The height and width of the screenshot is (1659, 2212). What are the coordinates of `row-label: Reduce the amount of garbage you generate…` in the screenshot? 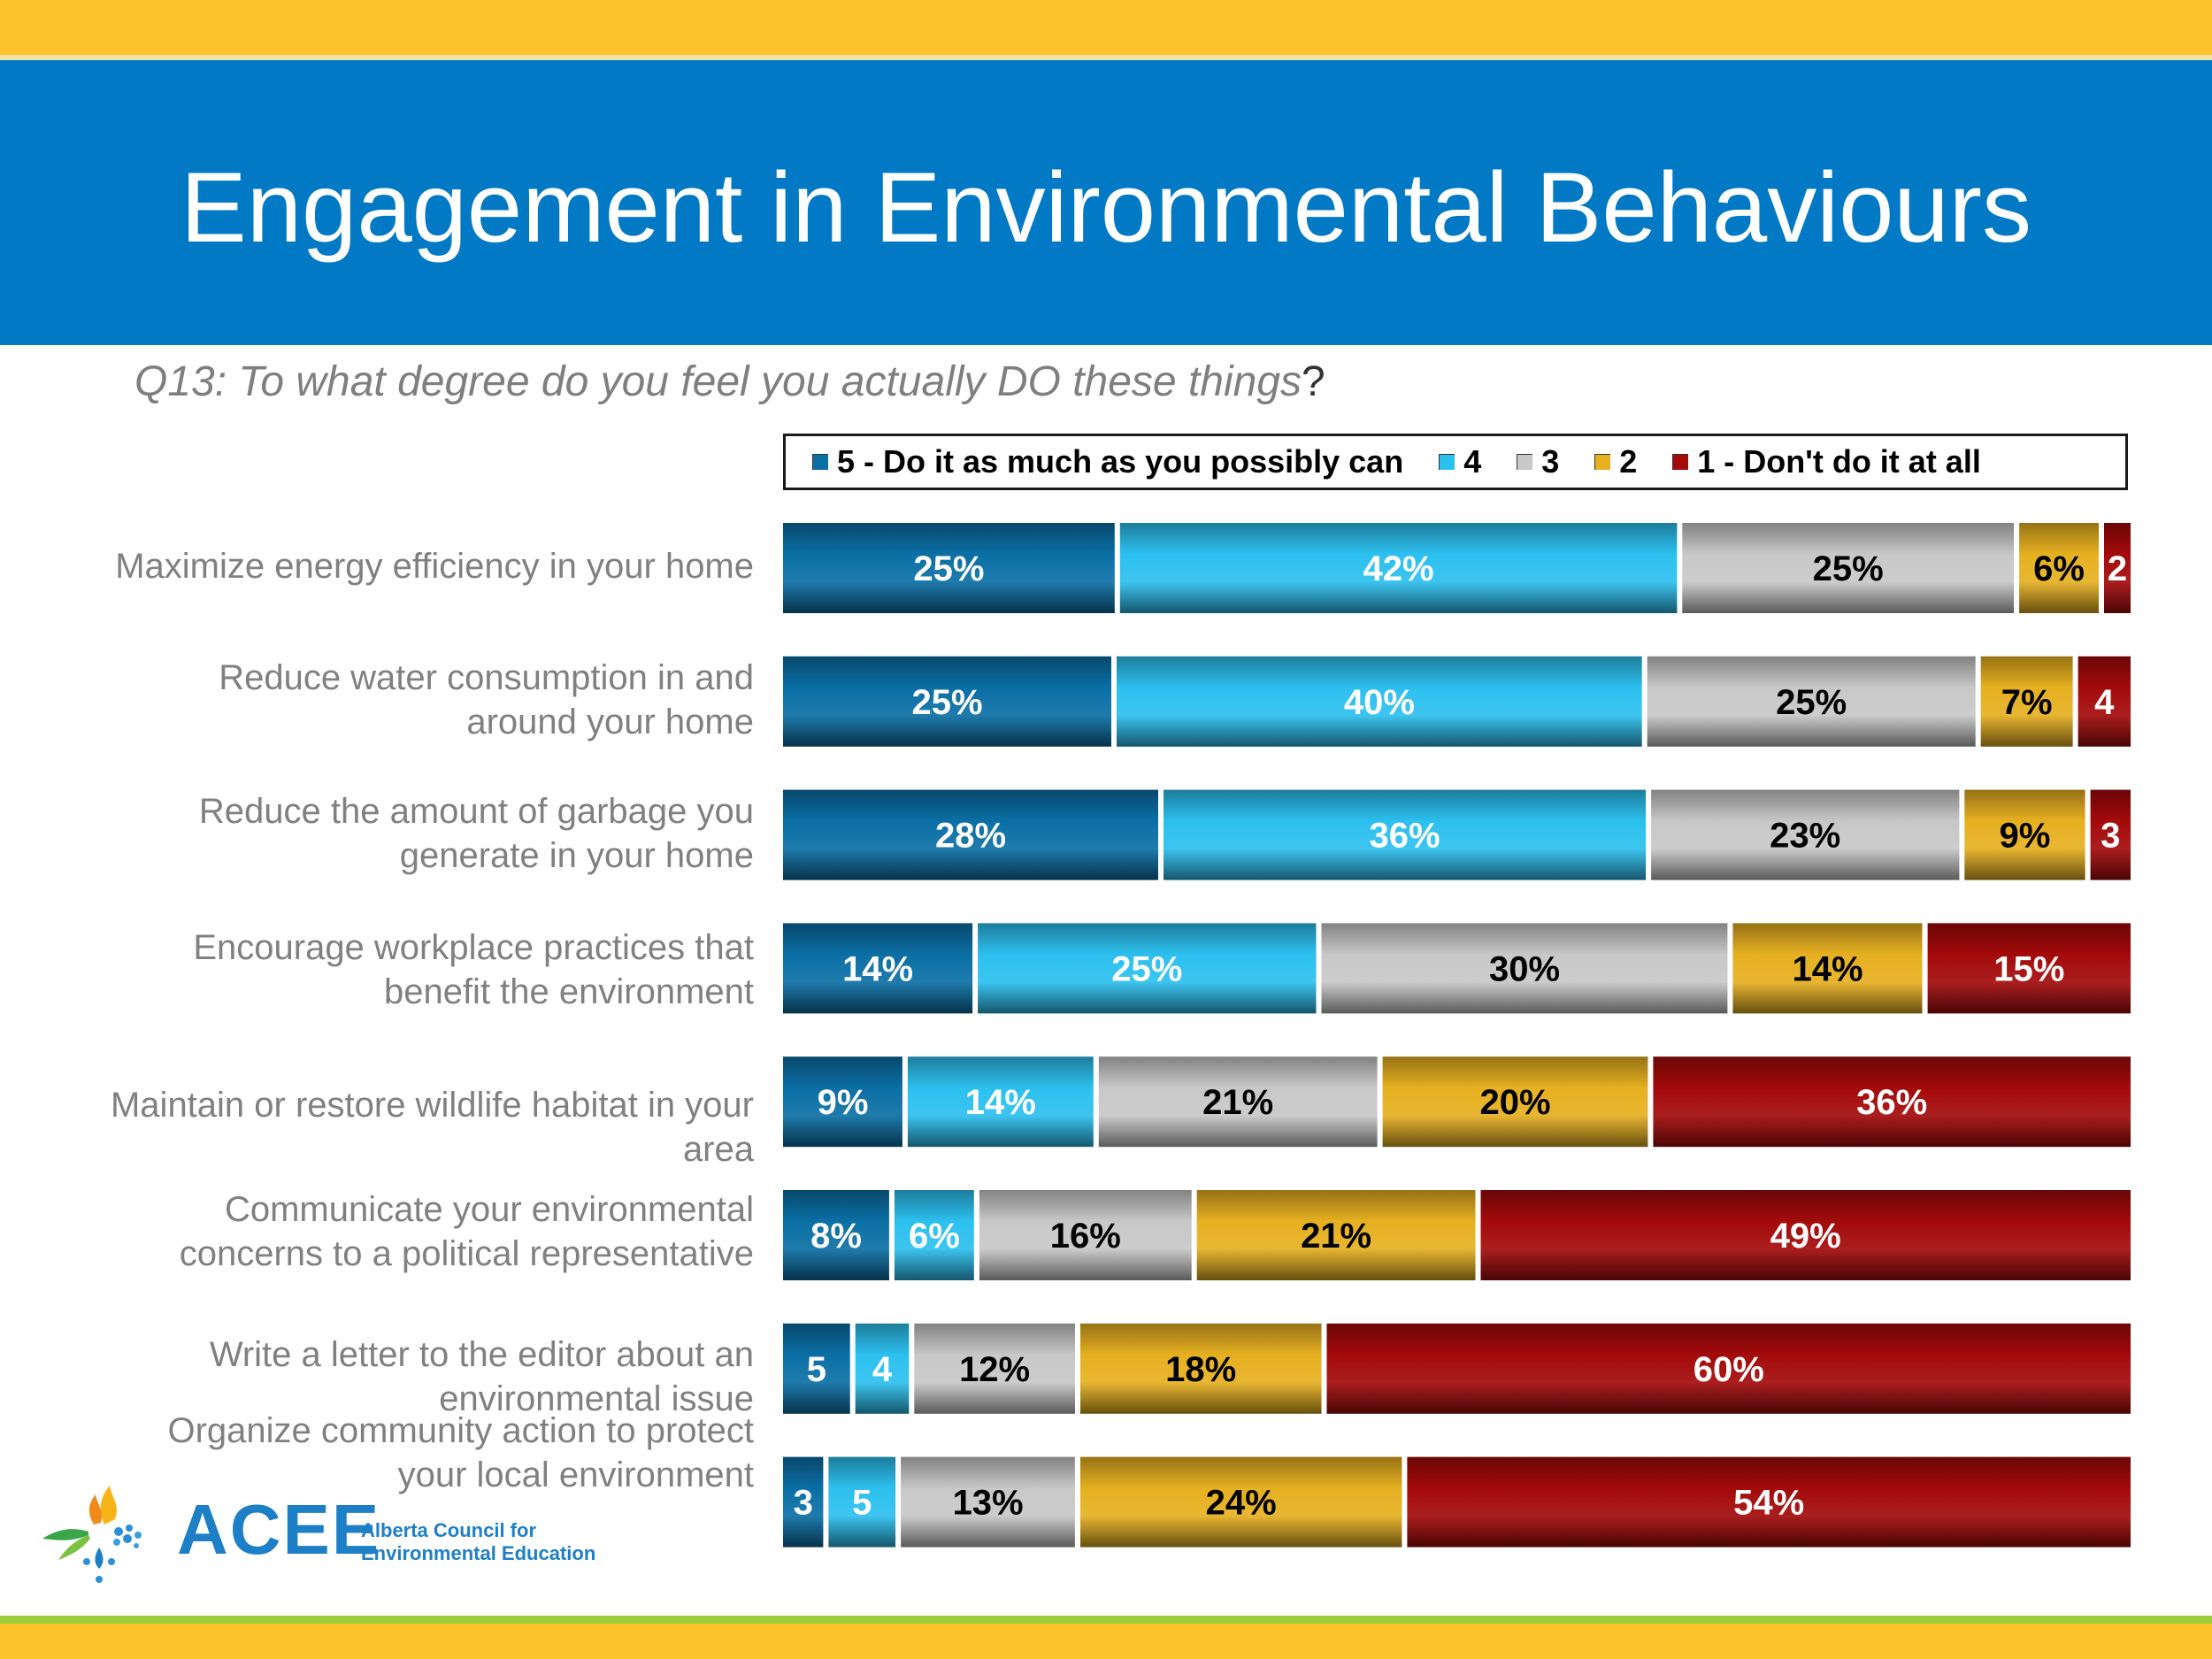 It's located at (404, 834).